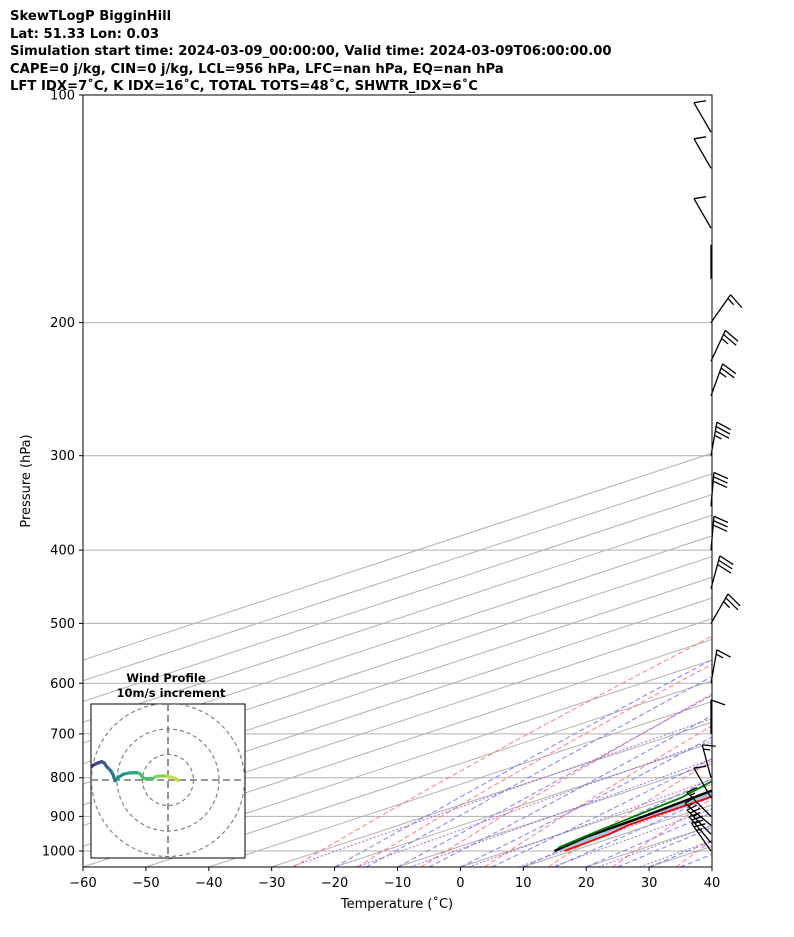 This screenshot has height=937, width=794. I want to click on y-tick-label: 600, so click(62, 684).